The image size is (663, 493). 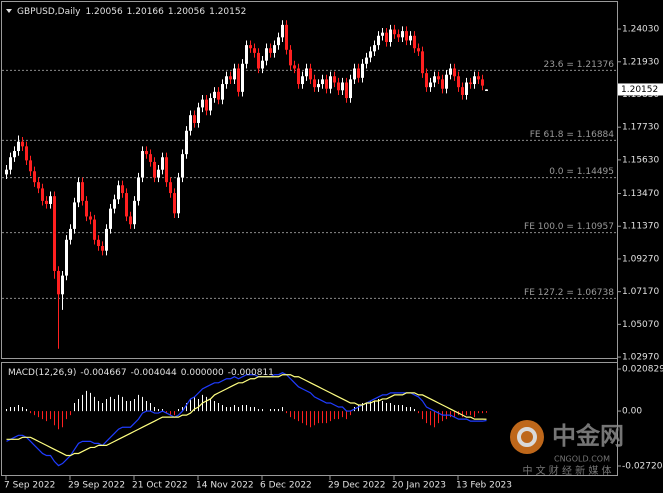 I want to click on y-tick-label: 1.07170, so click(x=640, y=292).